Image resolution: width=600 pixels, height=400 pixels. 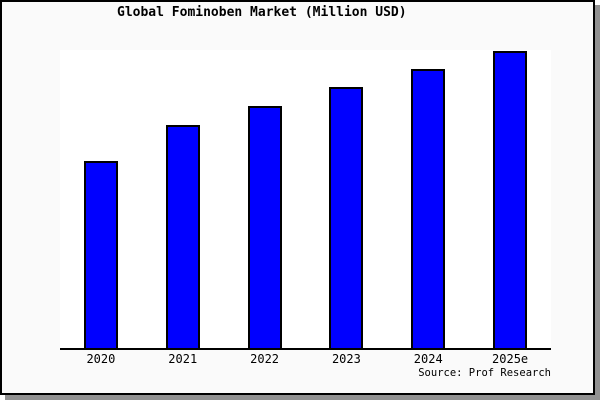 What do you see at coordinates (346, 217) in the screenshot?
I see `bar-2023` at bounding box center [346, 217].